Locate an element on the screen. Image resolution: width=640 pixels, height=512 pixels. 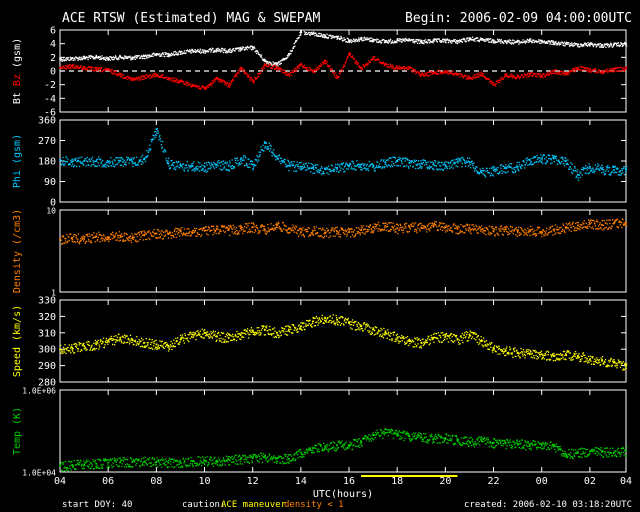
series-bz is located at coordinates (343, 71).